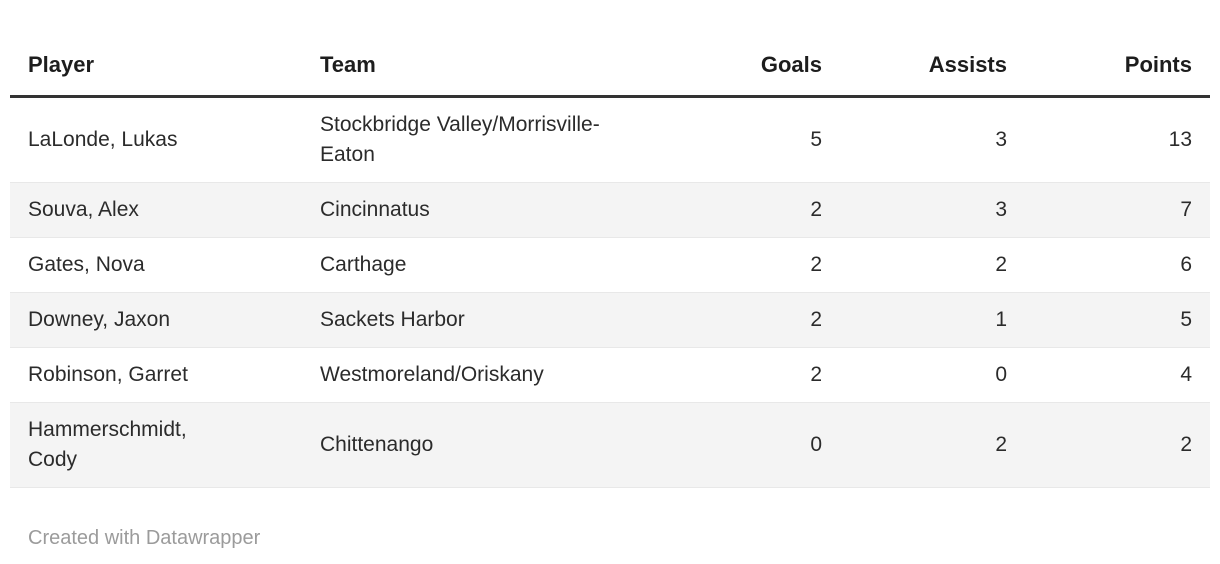 The height and width of the screenshot is (564, 1220). What do you see at coordinates (816, 444) in the screenshot?
I see `goals-cell: 0` at bounding box center [816, 444].